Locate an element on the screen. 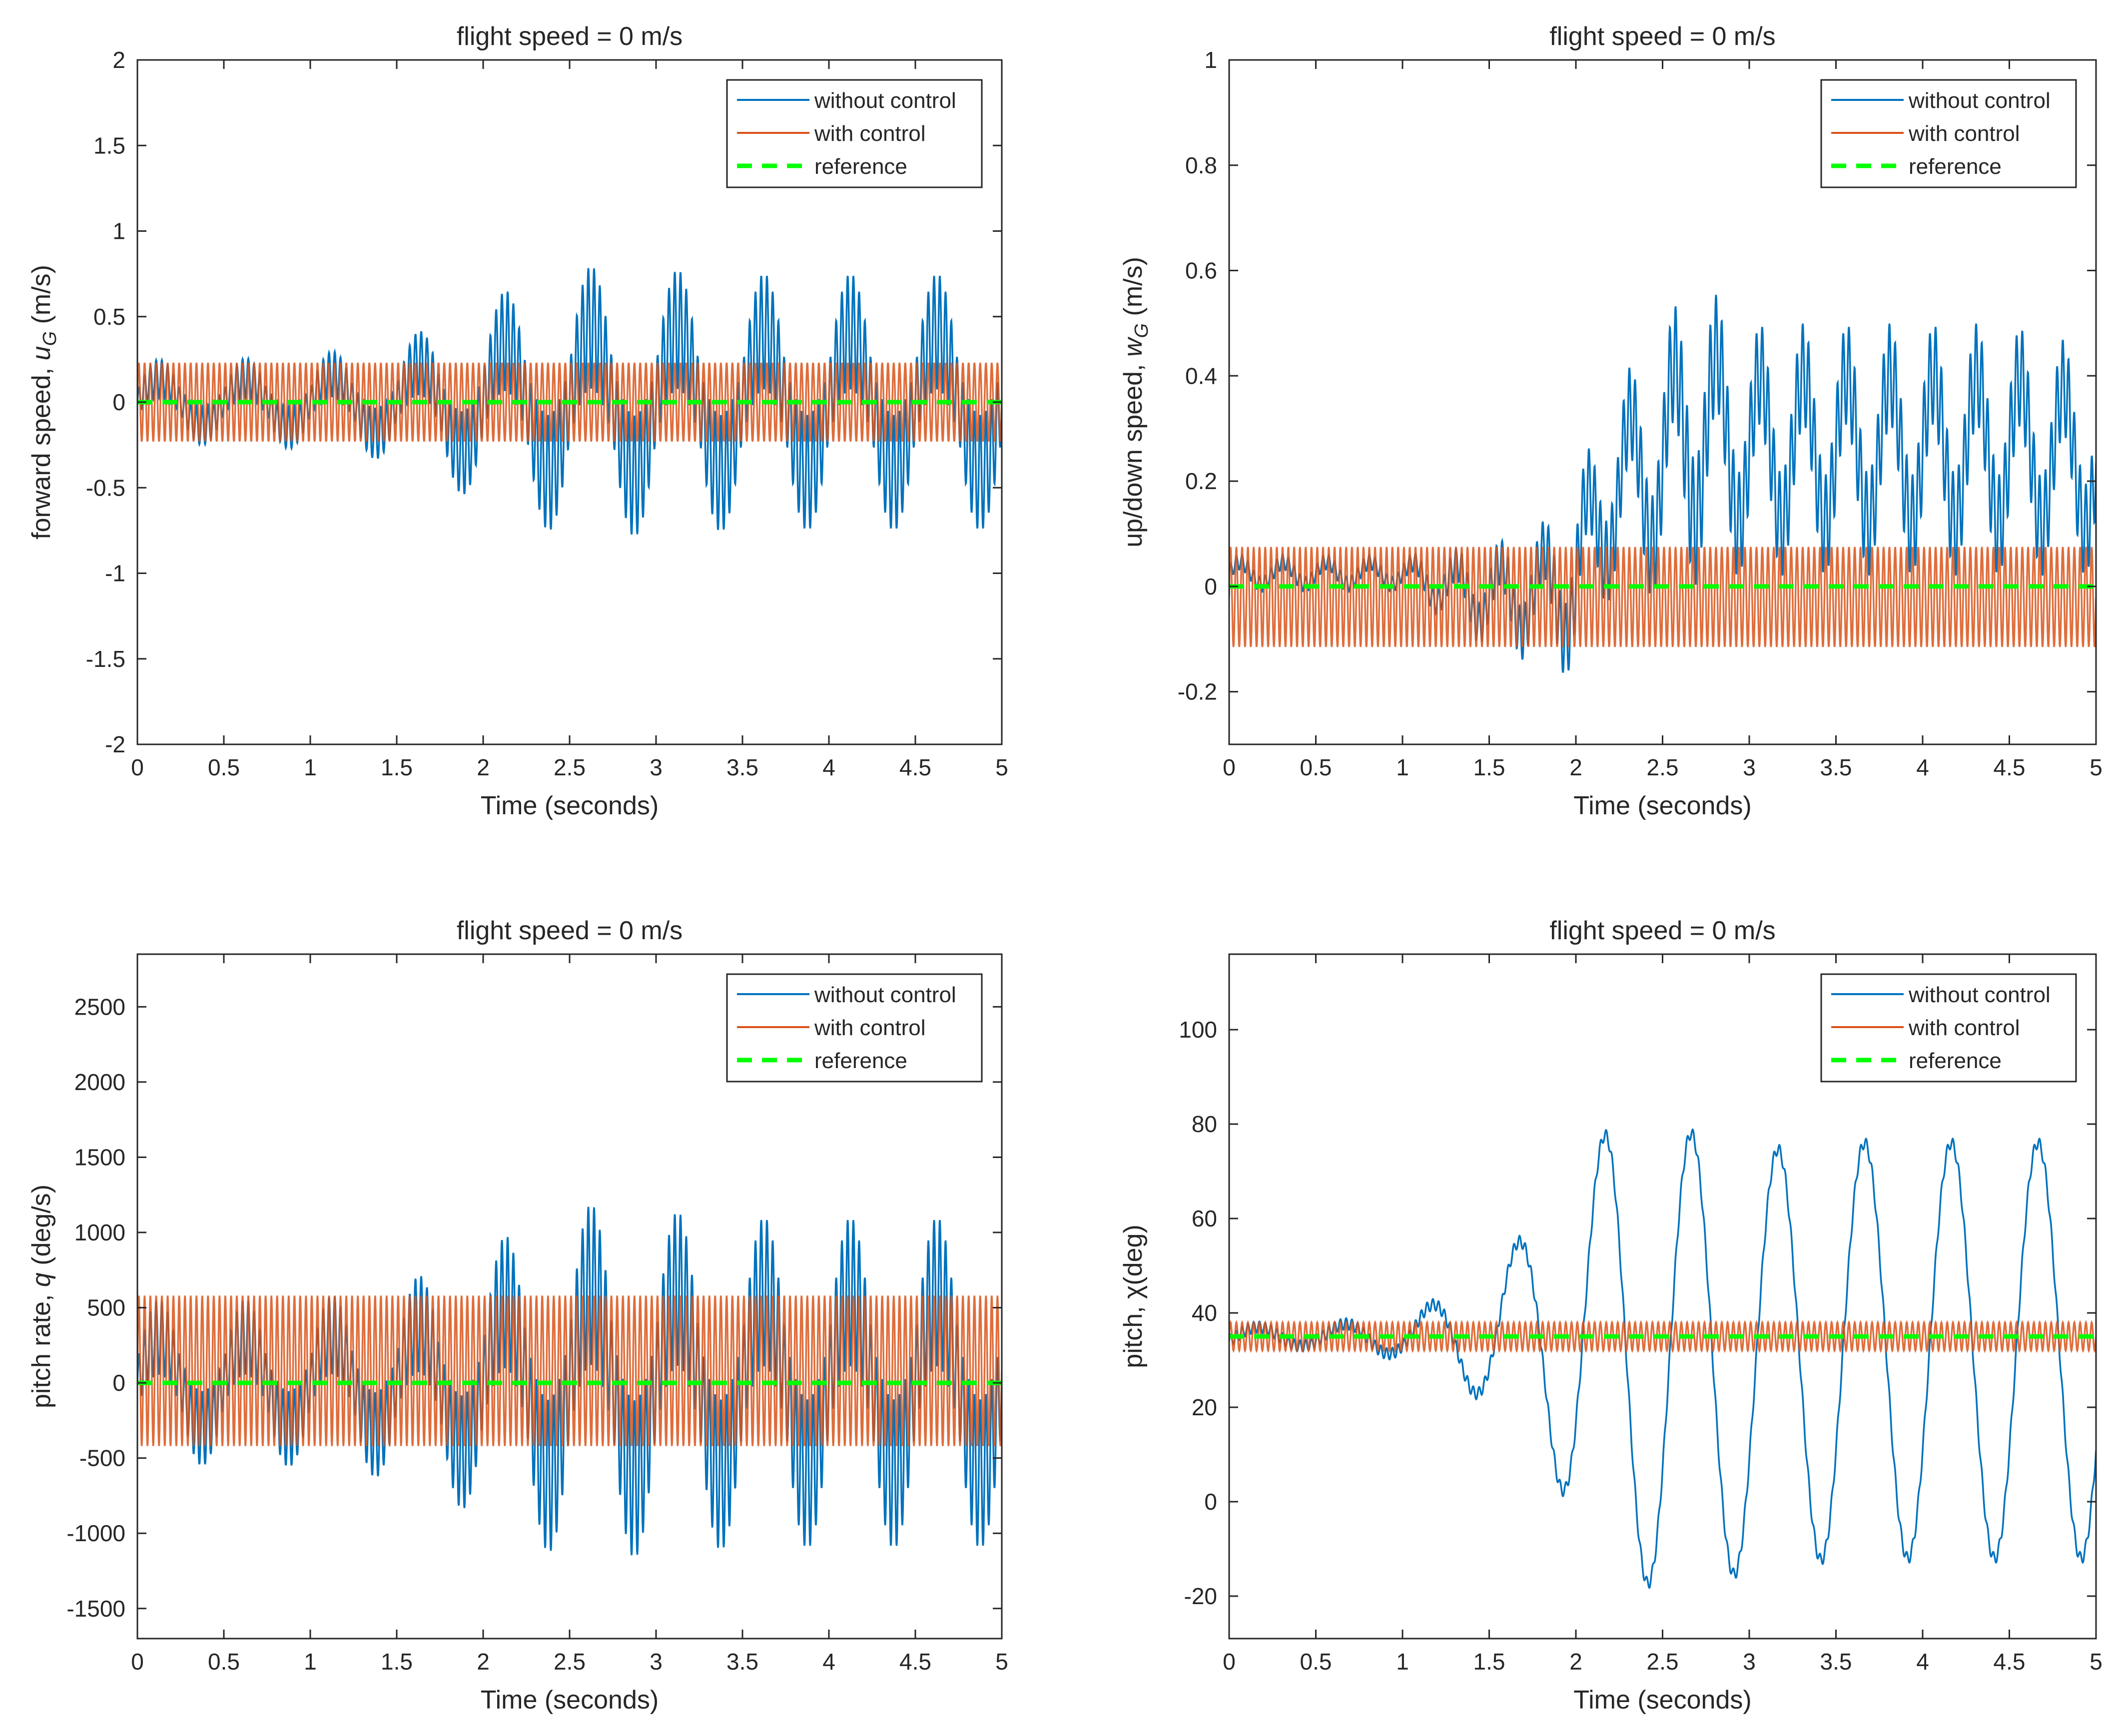 The image size is (2115, 1736). y-tick-label: 1500 is located at coordinates (99, 1157).